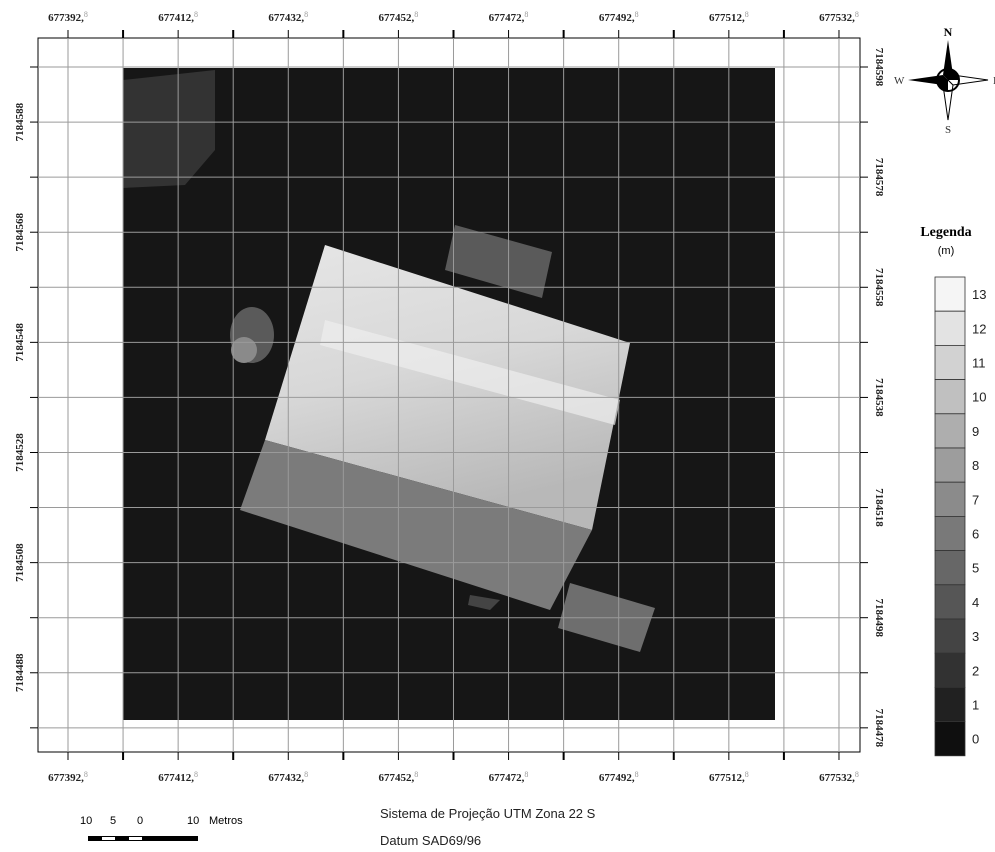 The width and height of the screenshot is (995, 852). What do you see at coordinates (979, 363) in the screenshot?
I see `legend-label: 11` at bounding box center [979, 363].